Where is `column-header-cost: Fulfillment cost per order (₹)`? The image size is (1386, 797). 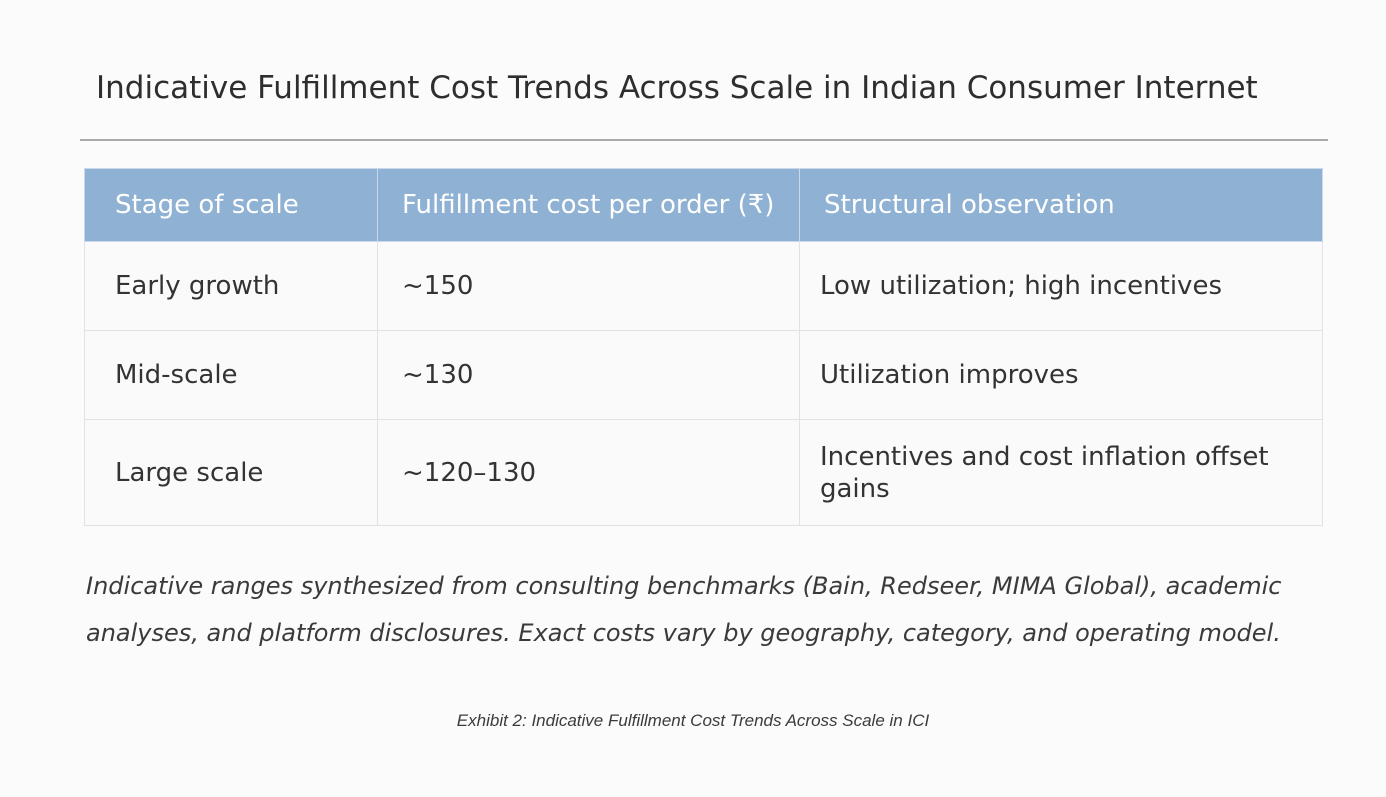 column-header-cost: Fulfillment cost per order (₹) is located at coordinates (588, 205).